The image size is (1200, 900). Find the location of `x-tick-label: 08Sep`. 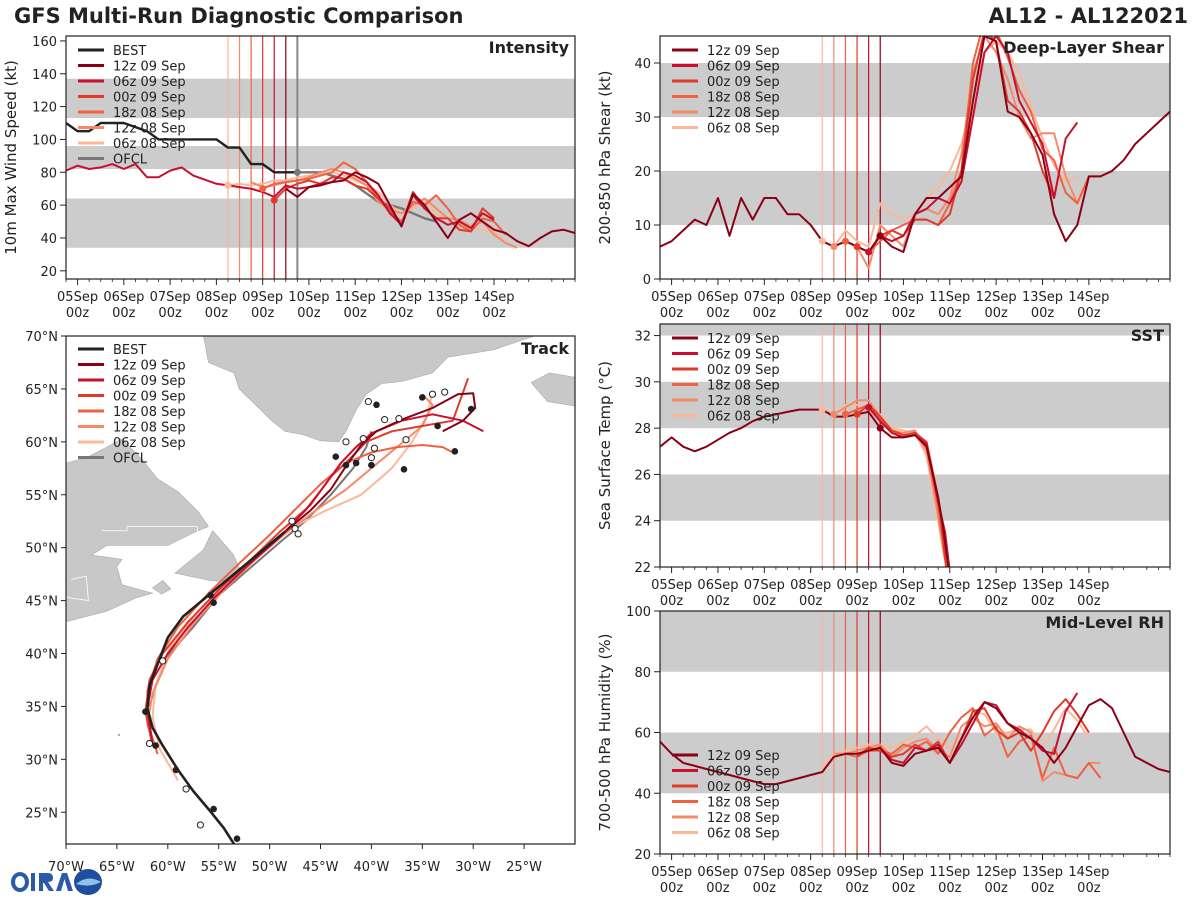

x-tick-label: 08Sep is located at coordinates (810, 585).